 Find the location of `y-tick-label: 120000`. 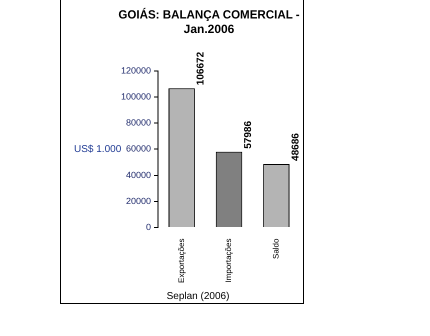

y-tick-label: 120000 is located at coordinates (136, 70).